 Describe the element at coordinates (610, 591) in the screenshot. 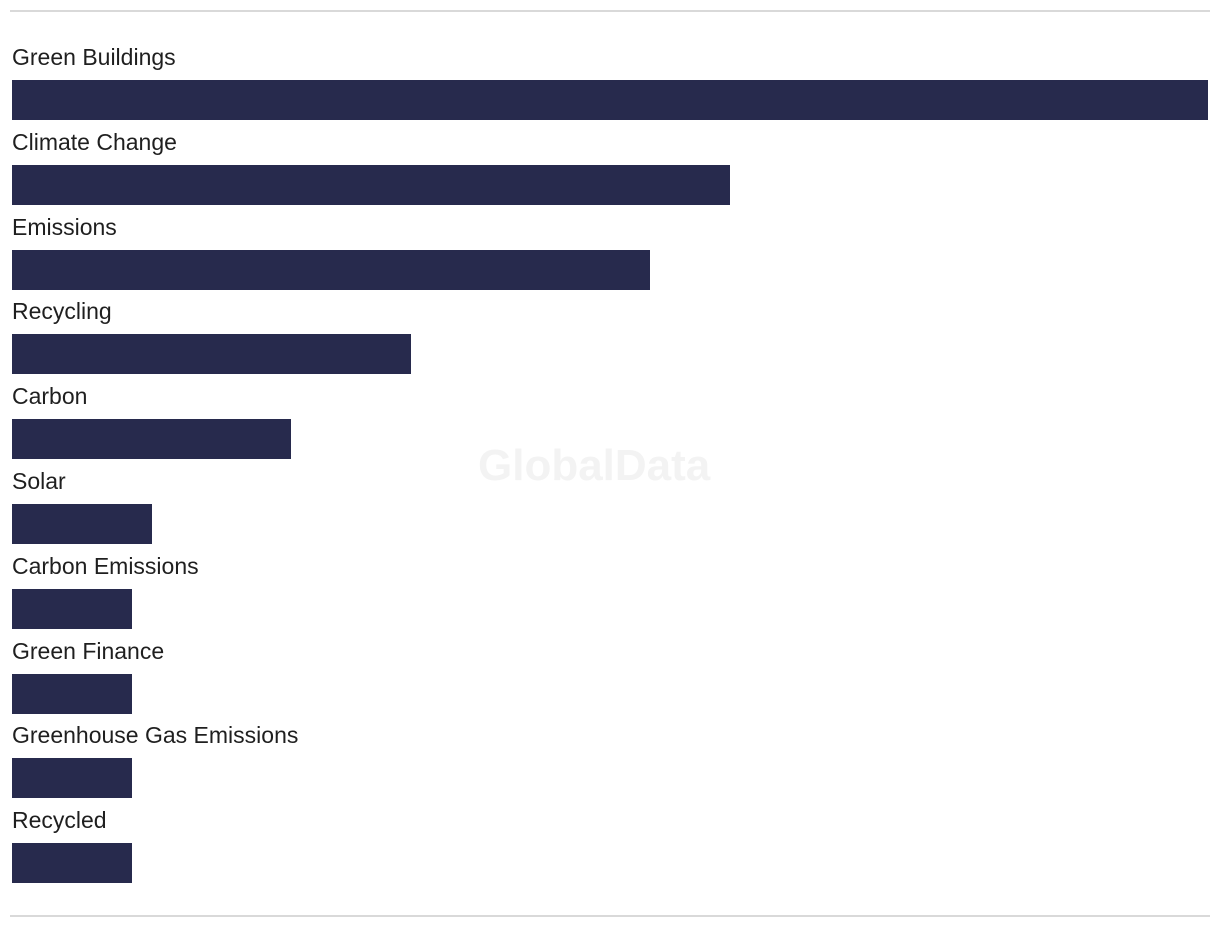

I see `bar-row: Carbon Emissions` at that location.